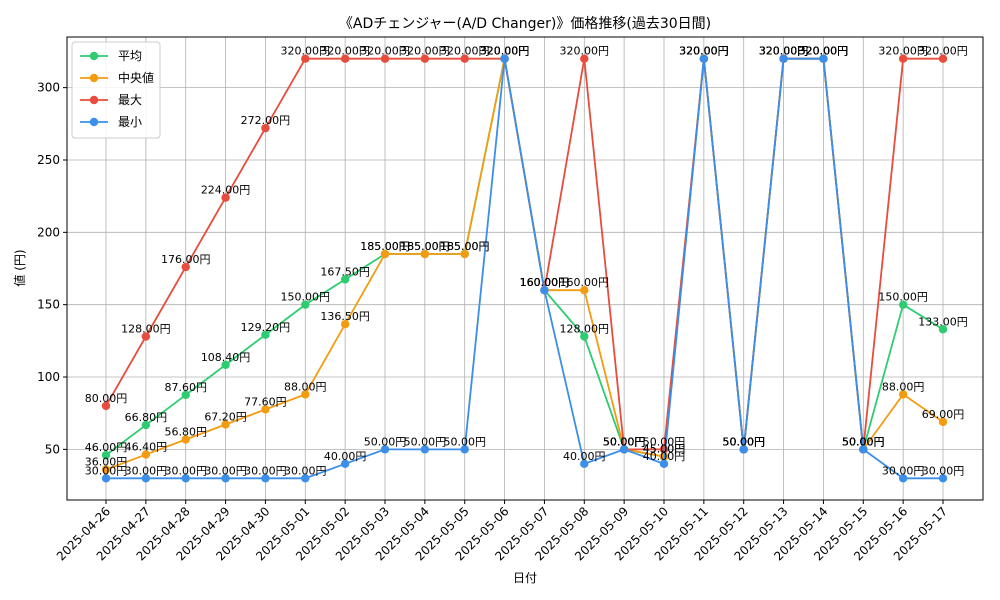 The width and height of the screenshot is (1000, 600). Describe the element at coordinates (266, 327) in the screenshot. I see `data-label: 129.20円` at that location.